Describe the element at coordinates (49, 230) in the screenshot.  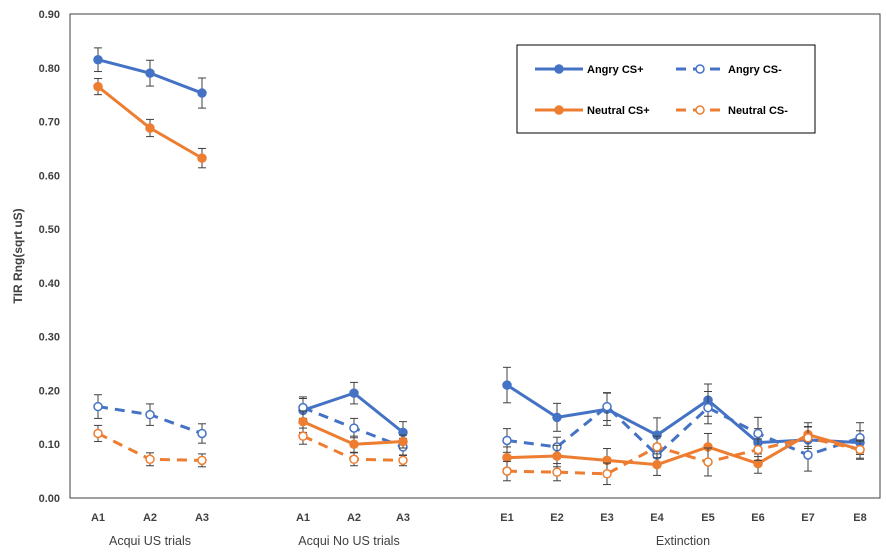
I see `y-tick-label: 0.50` at that location.